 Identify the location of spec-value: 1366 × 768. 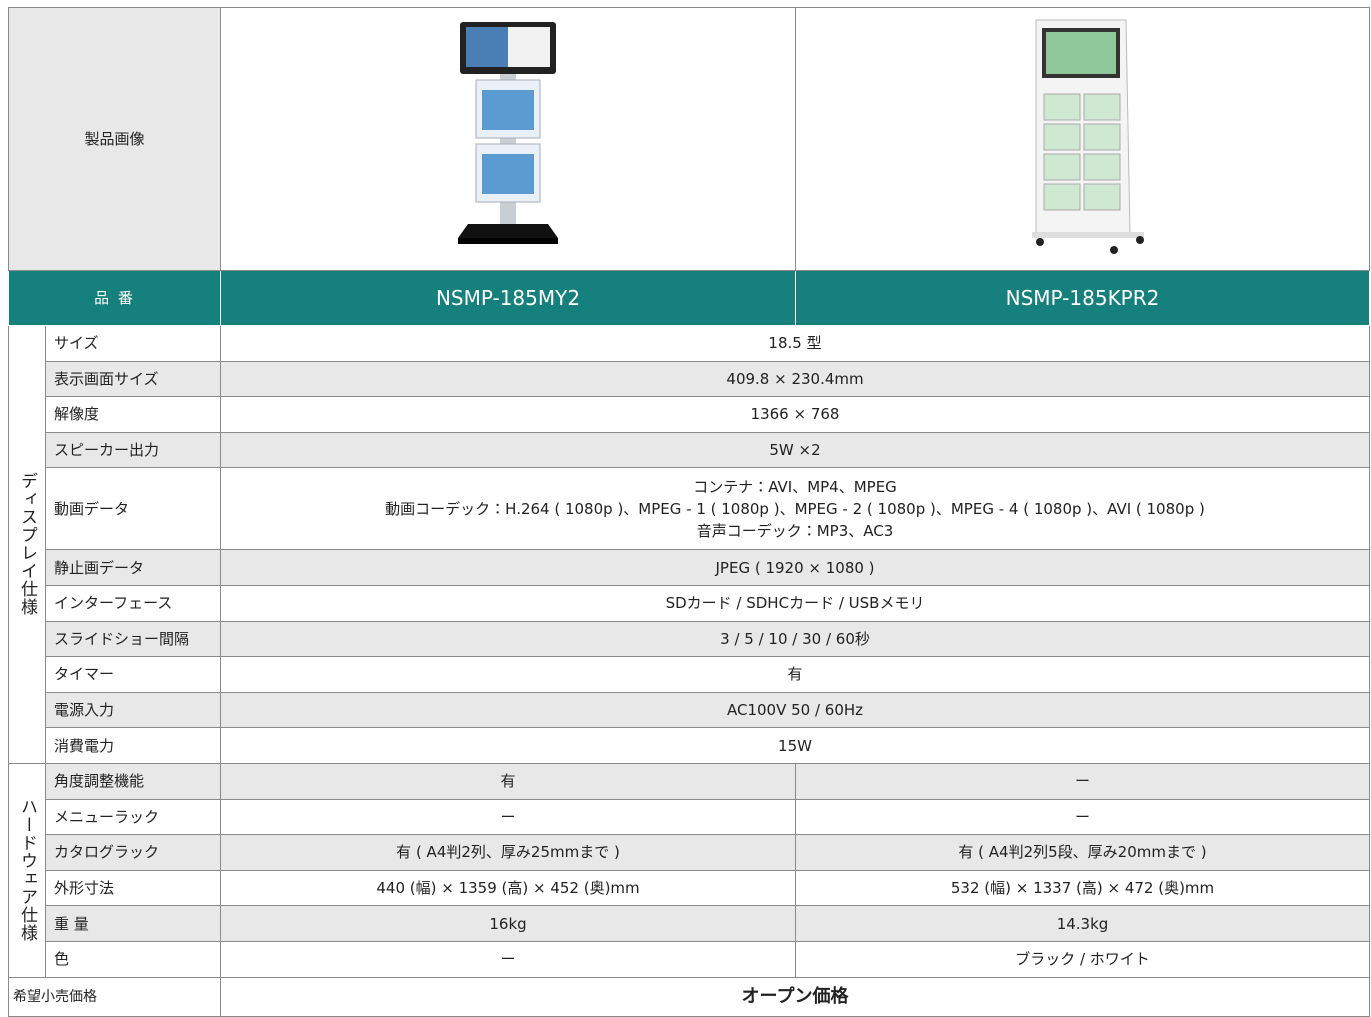
(795, 414).